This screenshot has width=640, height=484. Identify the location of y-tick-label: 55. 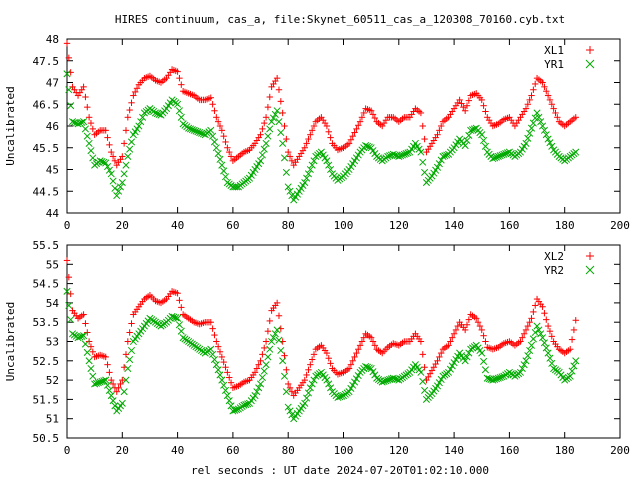
(52, 264).